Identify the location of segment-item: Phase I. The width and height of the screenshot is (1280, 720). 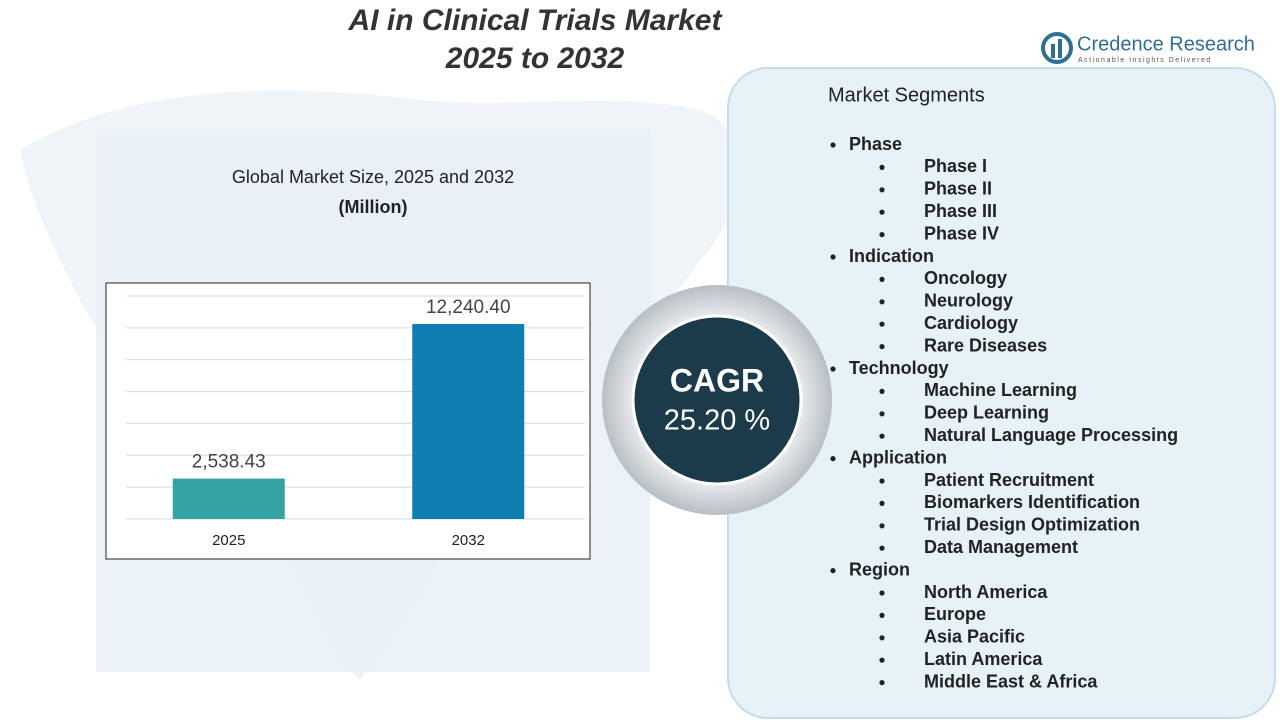
(955, 166).